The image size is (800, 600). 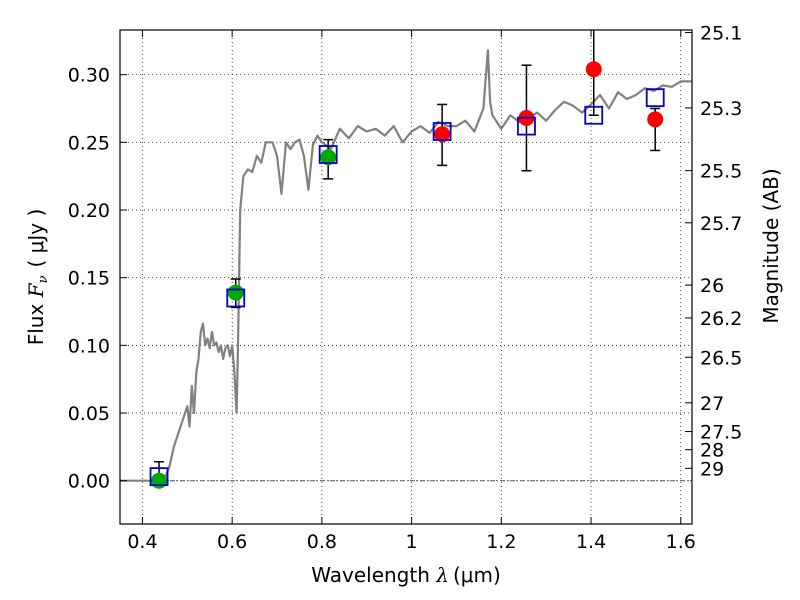 What do you see at coordinates (322, 542) in the screenshot?
I see `x-tick-label: 0.8` at bounding box center [322, 542].